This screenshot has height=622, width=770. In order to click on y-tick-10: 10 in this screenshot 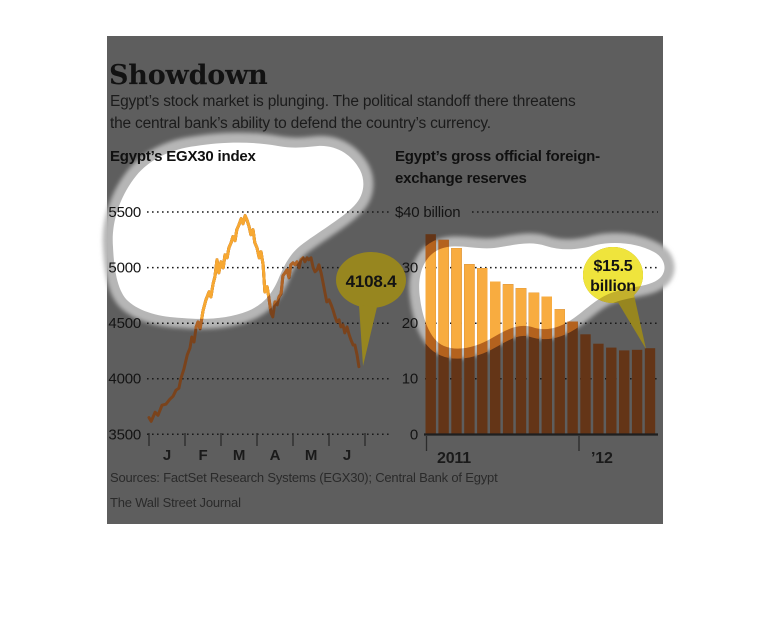, I will do `click(410, 379)`.